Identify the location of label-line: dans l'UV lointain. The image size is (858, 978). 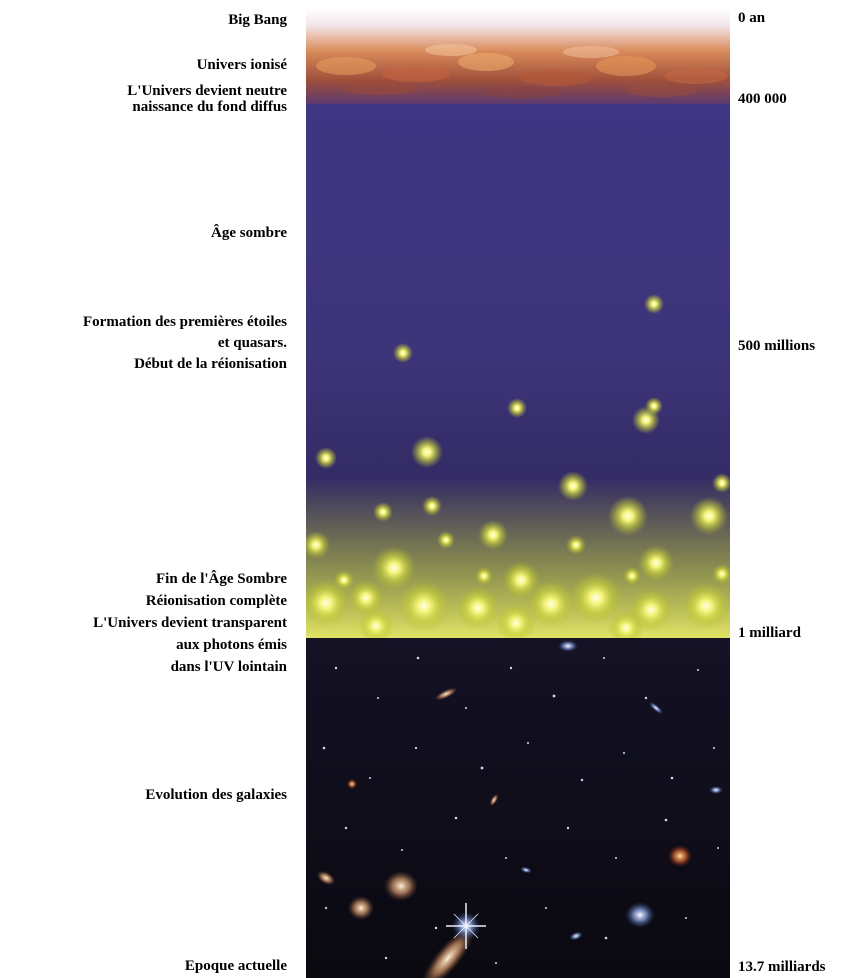
(228, 667).